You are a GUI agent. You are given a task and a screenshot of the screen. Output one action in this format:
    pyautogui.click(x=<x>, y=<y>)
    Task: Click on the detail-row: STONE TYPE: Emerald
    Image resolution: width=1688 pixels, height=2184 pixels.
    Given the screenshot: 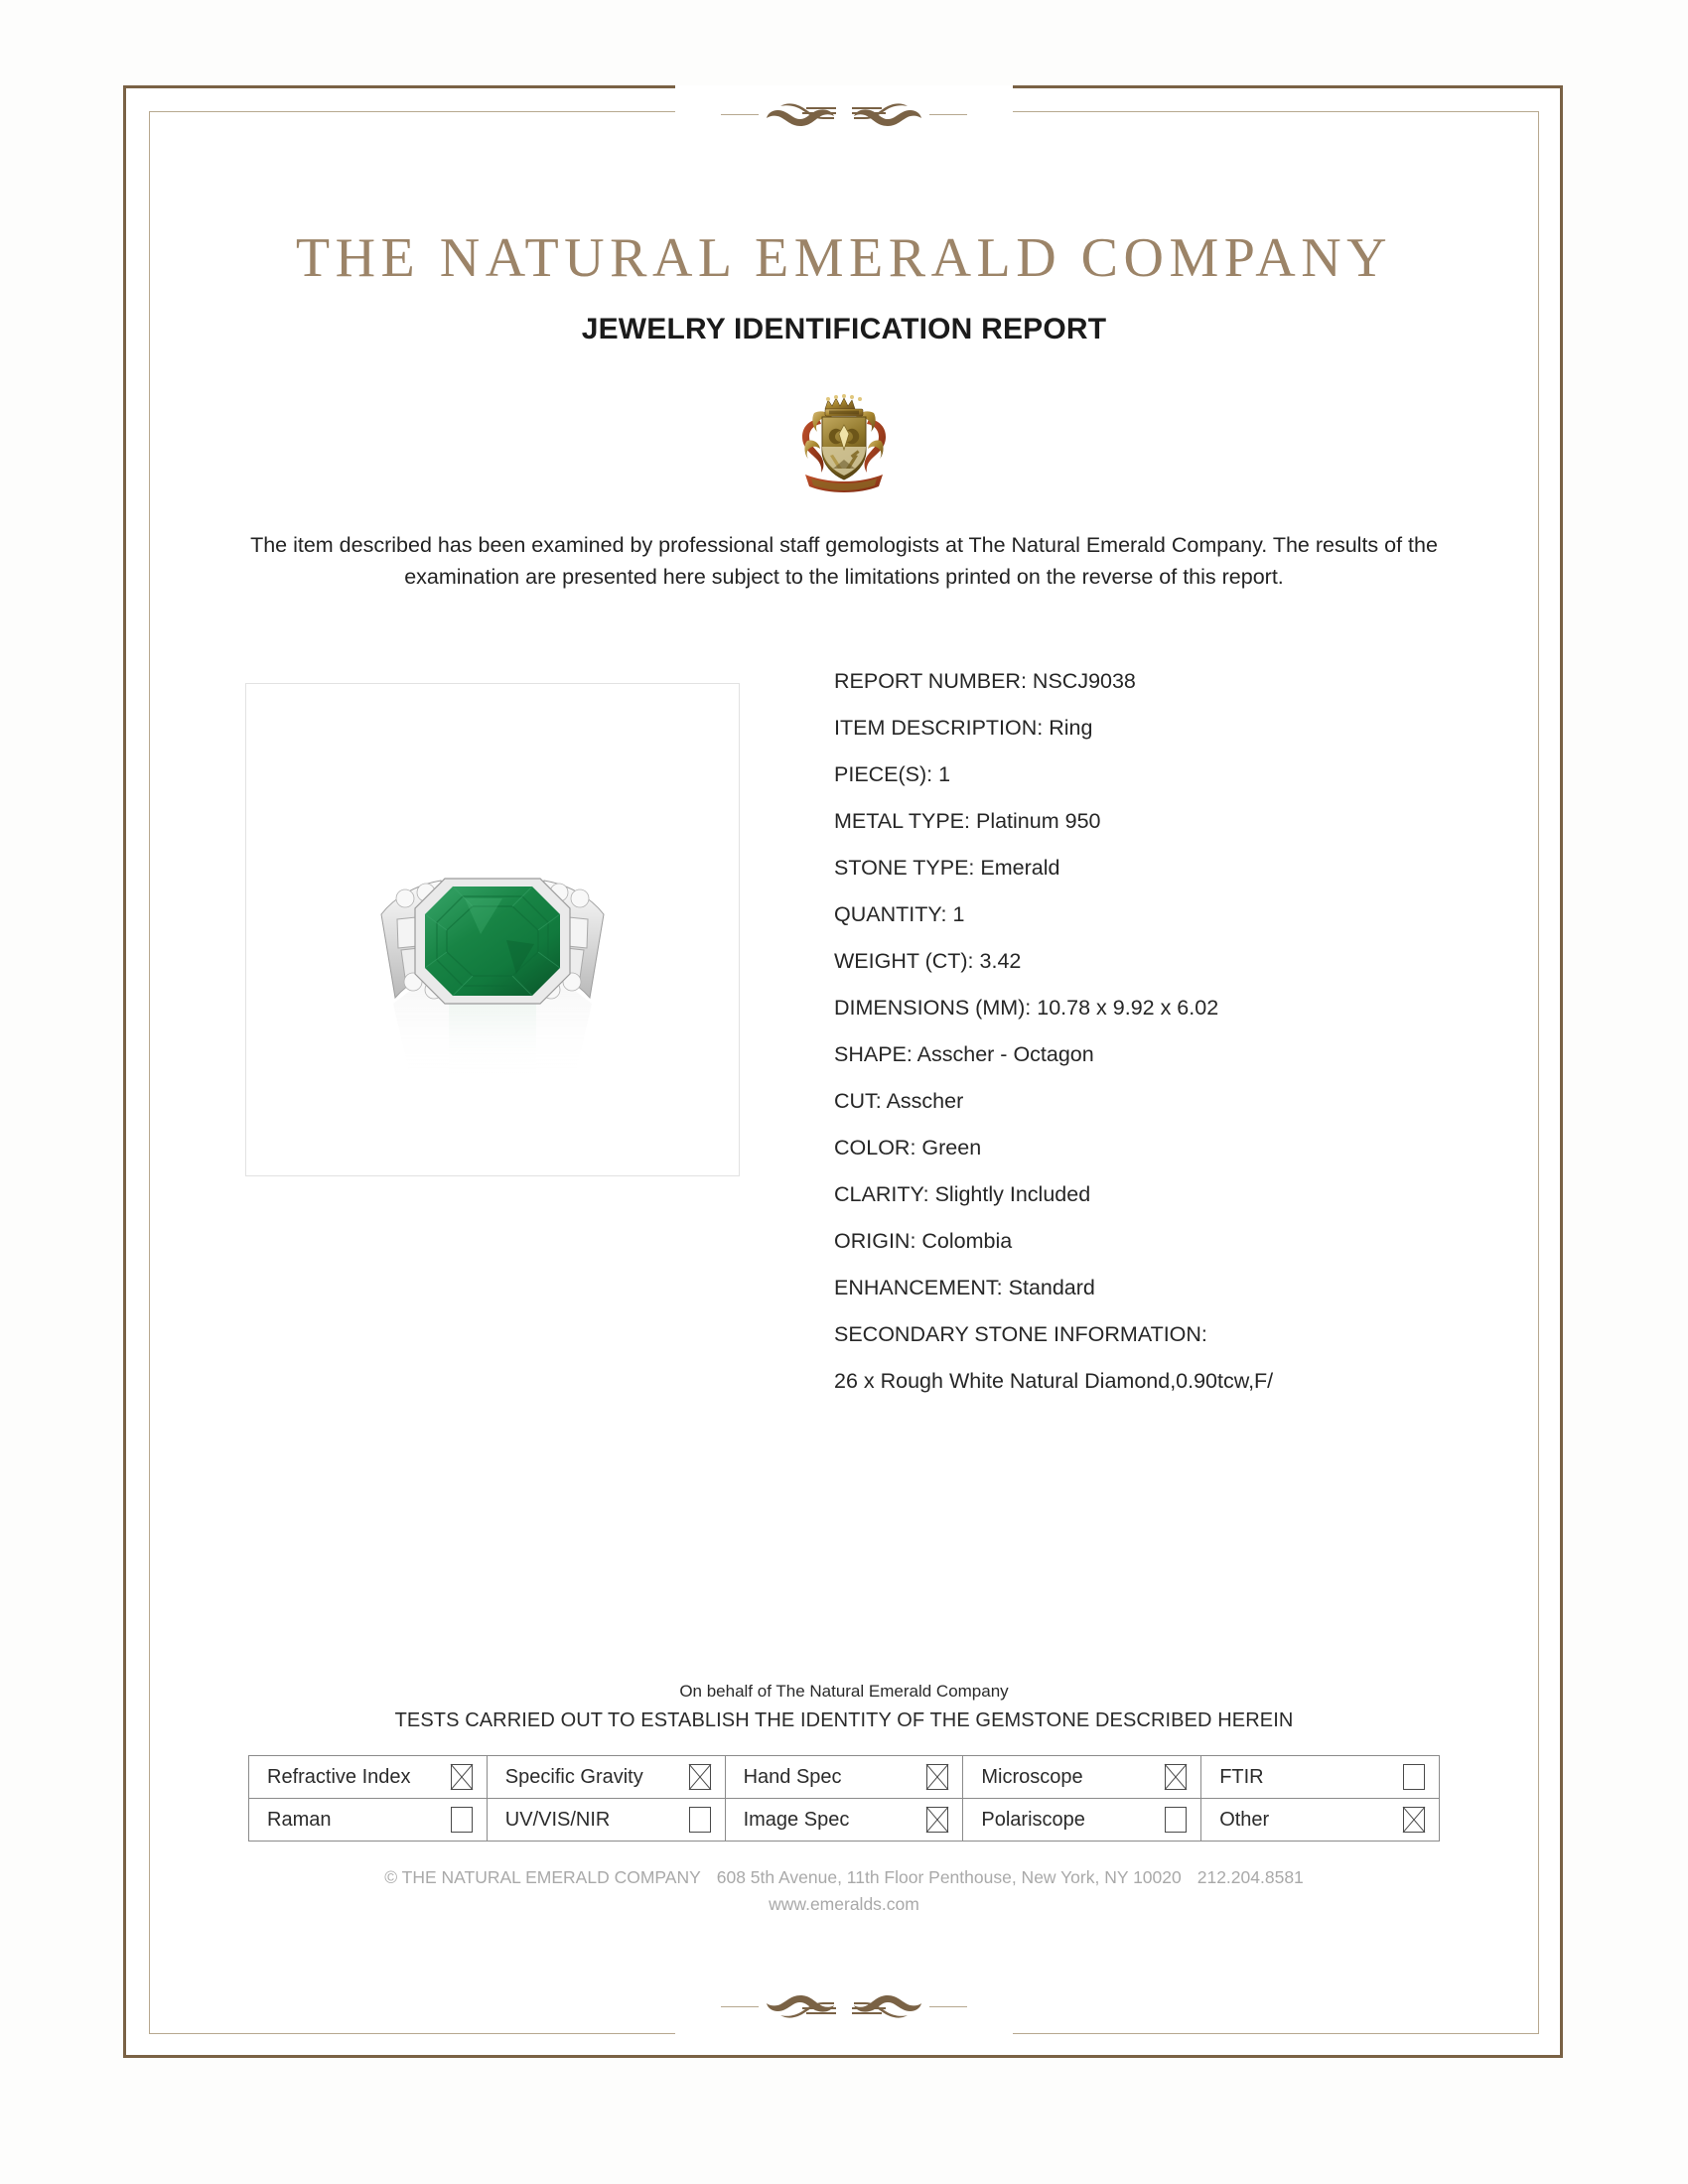 What is the action you would take?
    pyautogui.click(x=1142, y=868)
    